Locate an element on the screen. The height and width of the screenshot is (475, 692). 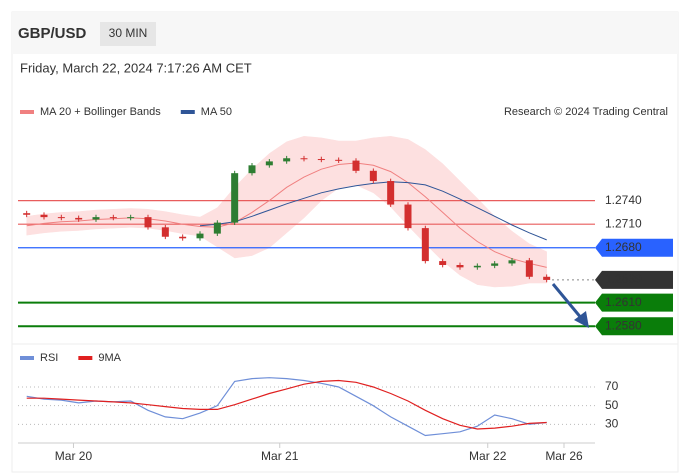
ma-line is located at coordinates (373, 211).